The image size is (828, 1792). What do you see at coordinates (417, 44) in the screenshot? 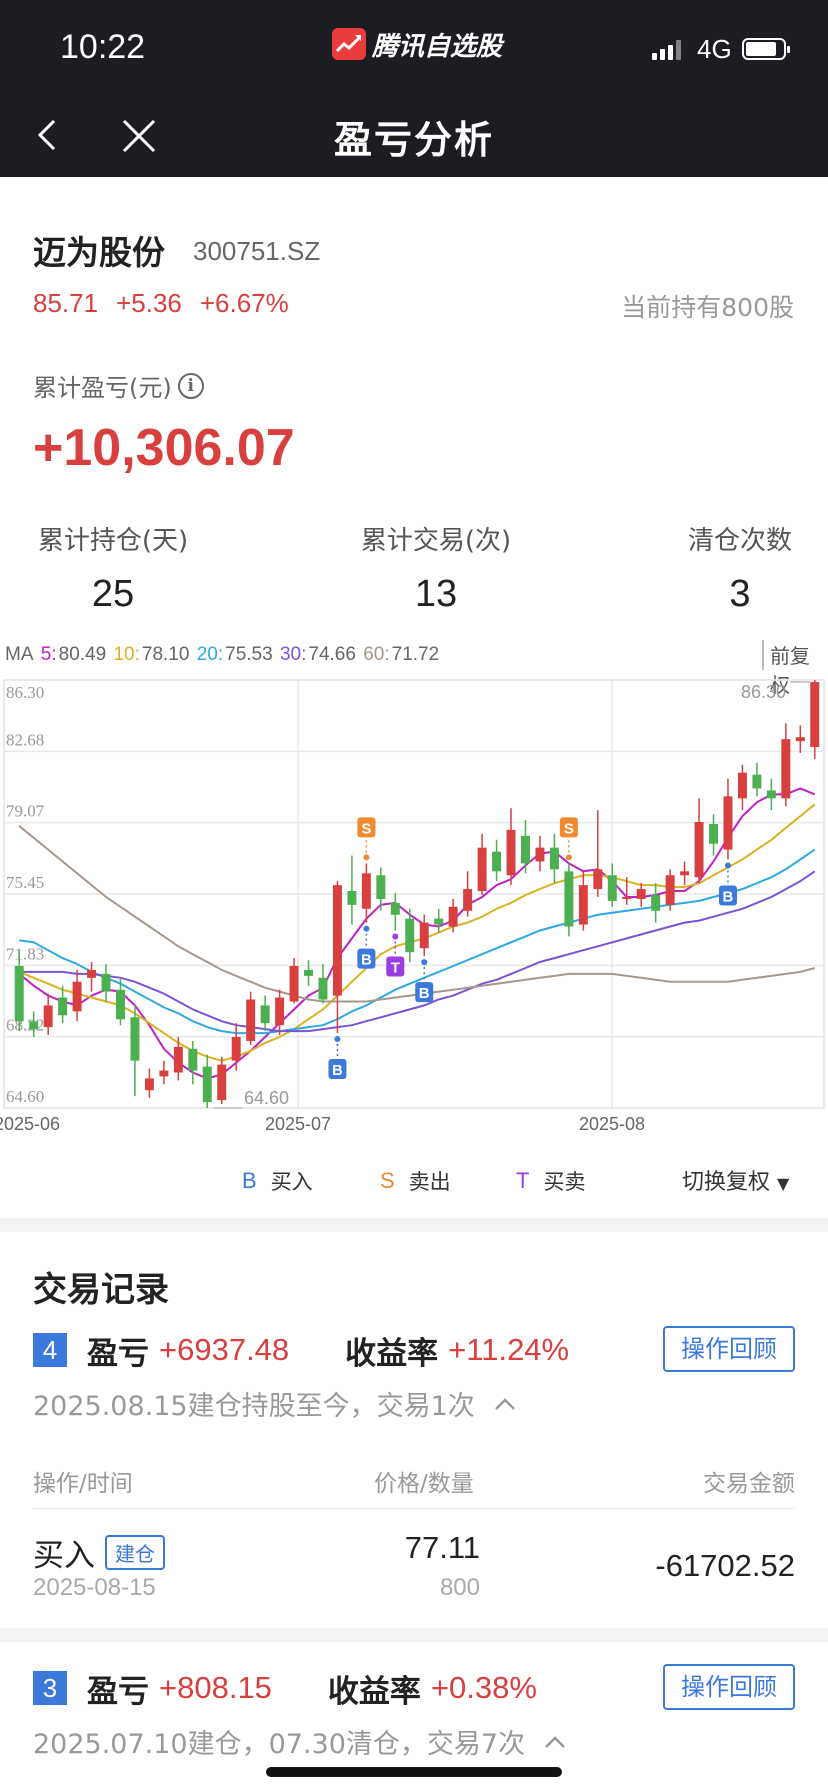
I see `app-brand: 腾讯自选股` at bounding box center [417, 44].